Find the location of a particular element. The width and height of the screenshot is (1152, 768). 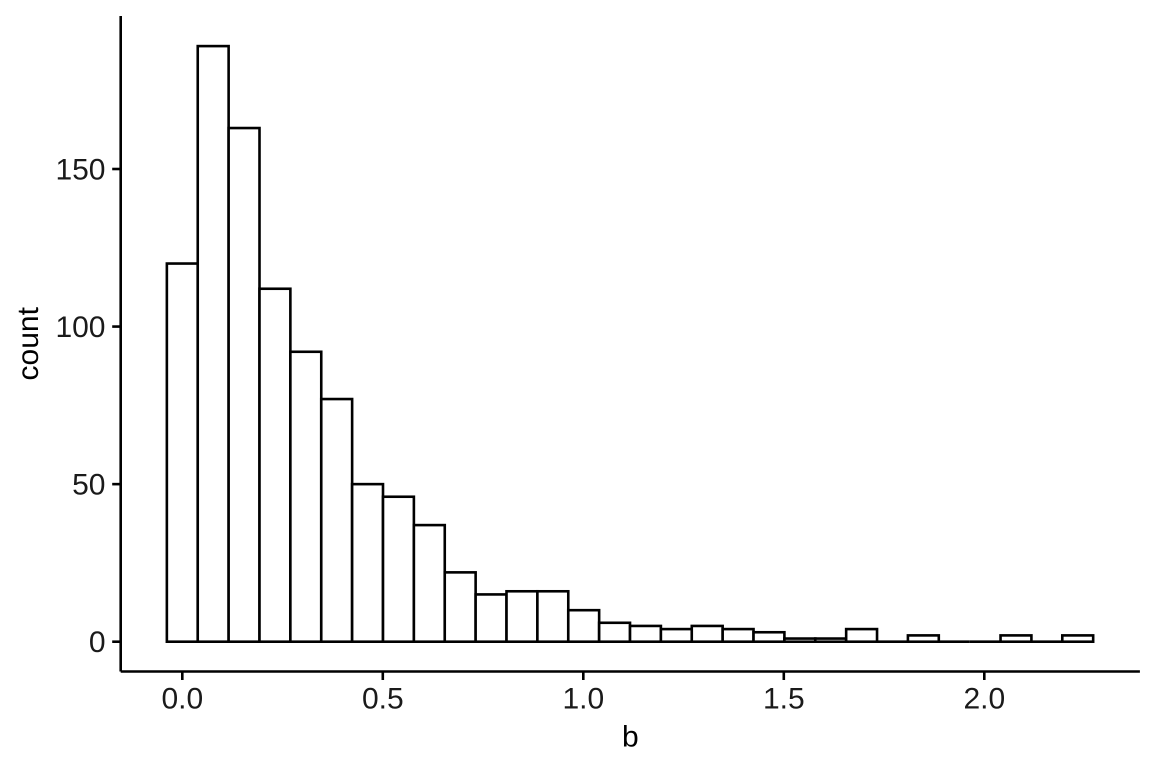

x-axis-tick-label: 2.0 is located at coordinates (984, 699).